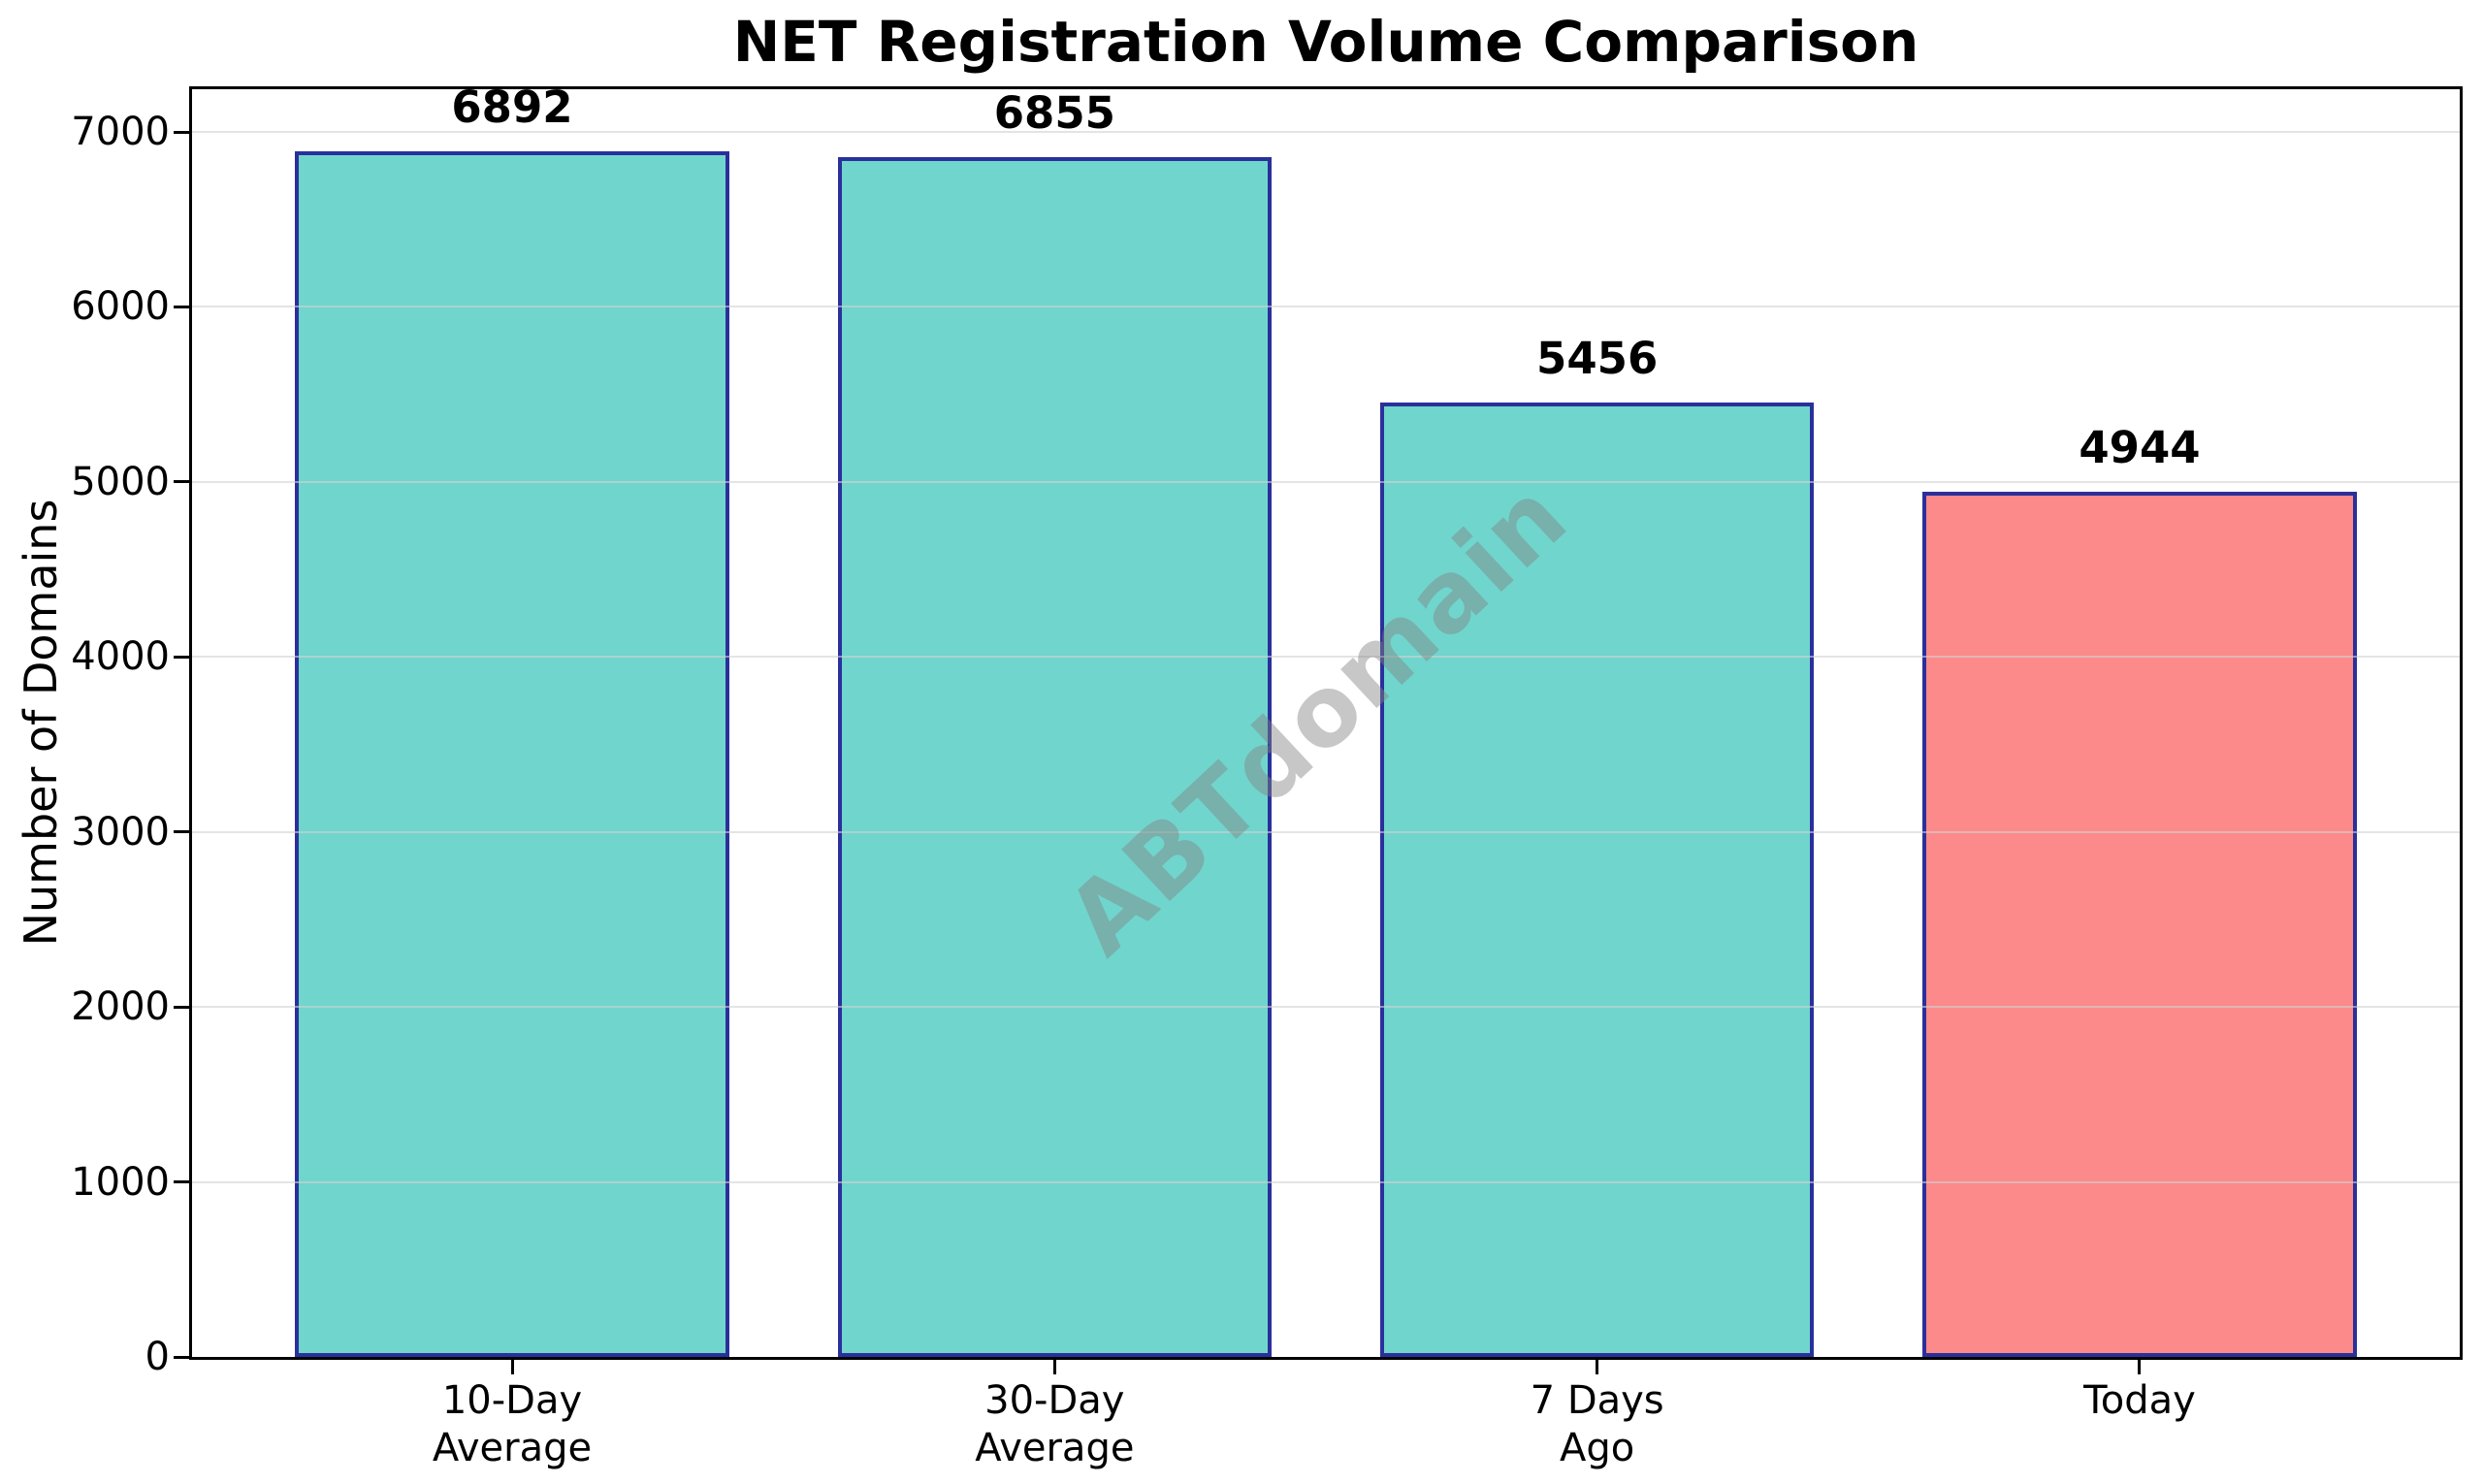  I want to click on y-tick-label: 2000, so click(121, 1007).